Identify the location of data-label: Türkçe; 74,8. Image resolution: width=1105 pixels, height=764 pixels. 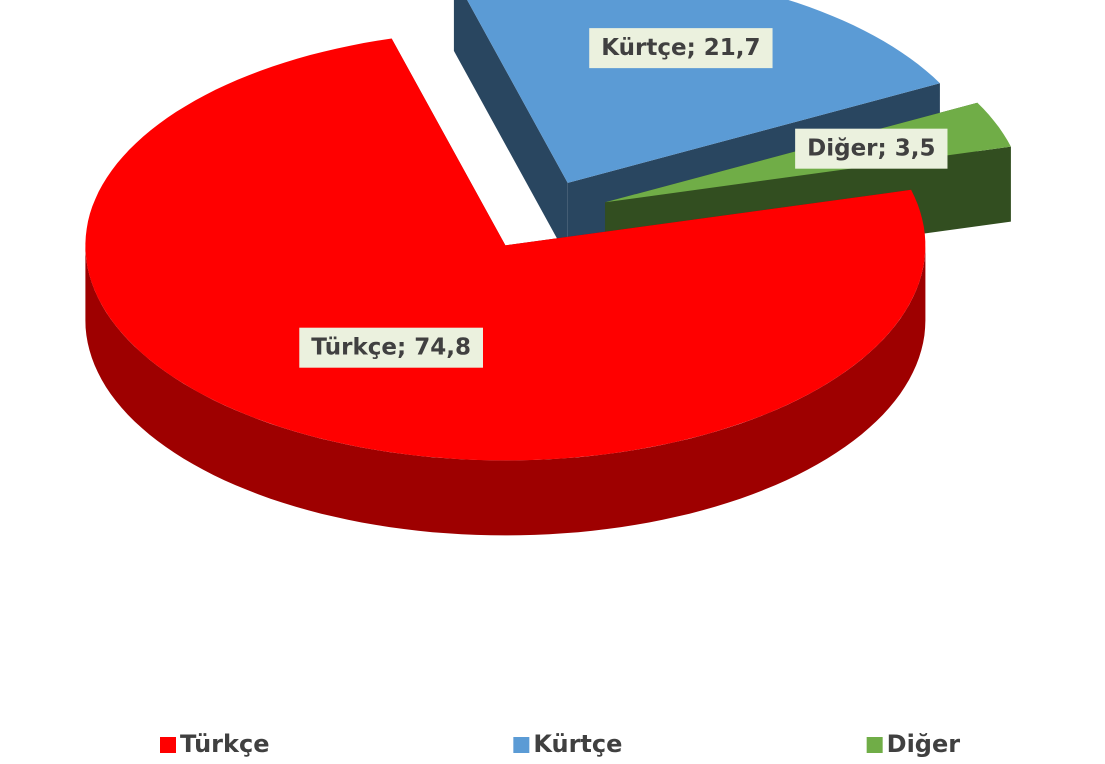
(391, 348).